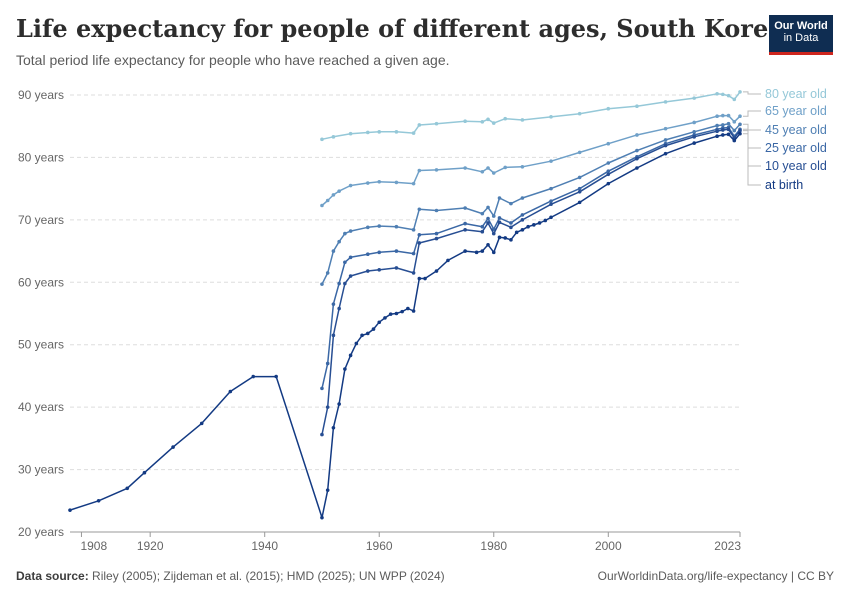 The height and width of the screenshot is (600, 850). I want to click on logo-line-2: in Data, so click(801, 38).